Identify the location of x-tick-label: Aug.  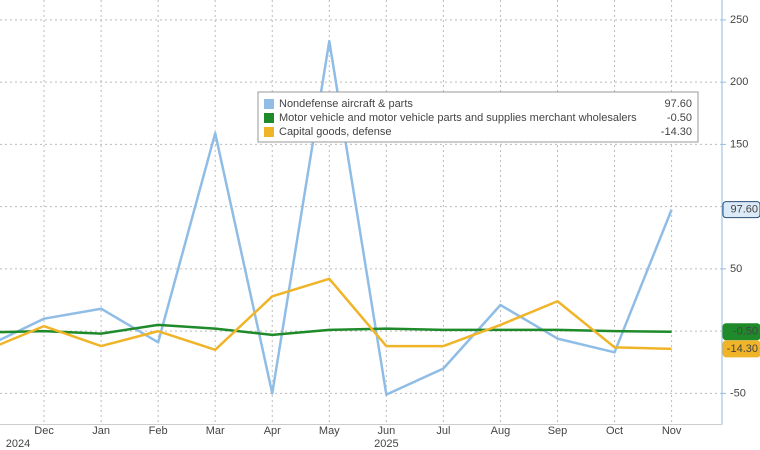
(501, 431).